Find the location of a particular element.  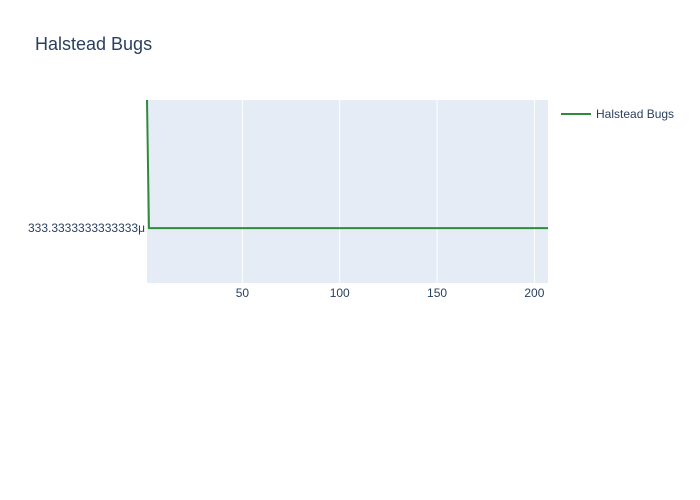

x-tick-label: 50 is located at coordinates (243, 293).